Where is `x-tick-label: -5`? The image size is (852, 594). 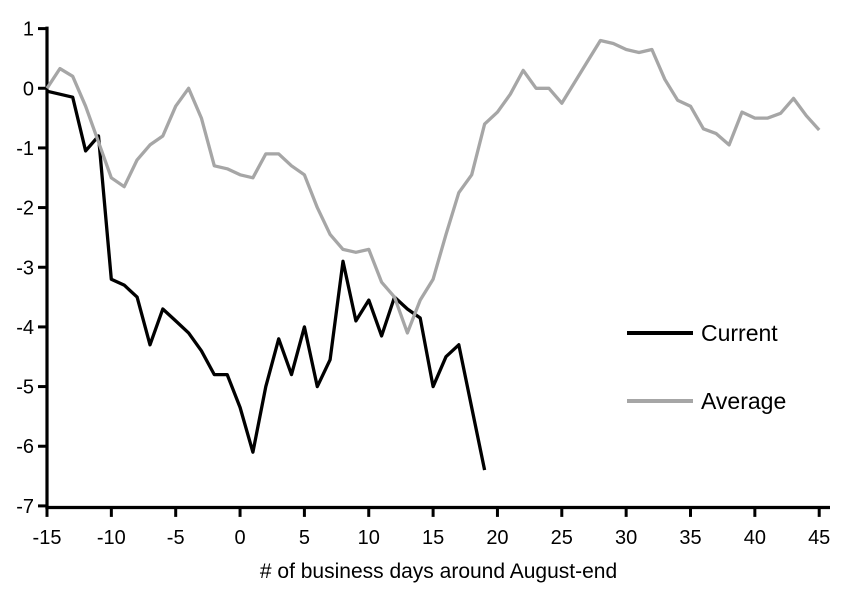 x-tick-label: -5 is located at coordinates (176, 538).